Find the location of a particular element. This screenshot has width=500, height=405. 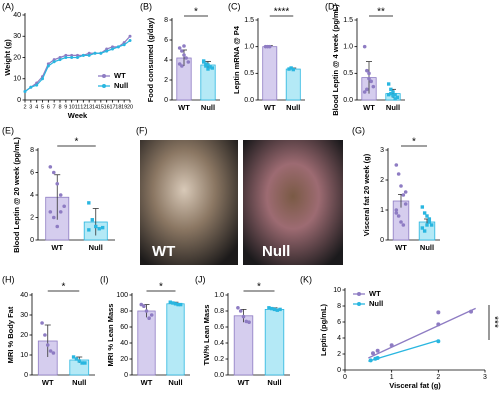

y-tick-label: 1.5 is located at coordinates (348, 20).